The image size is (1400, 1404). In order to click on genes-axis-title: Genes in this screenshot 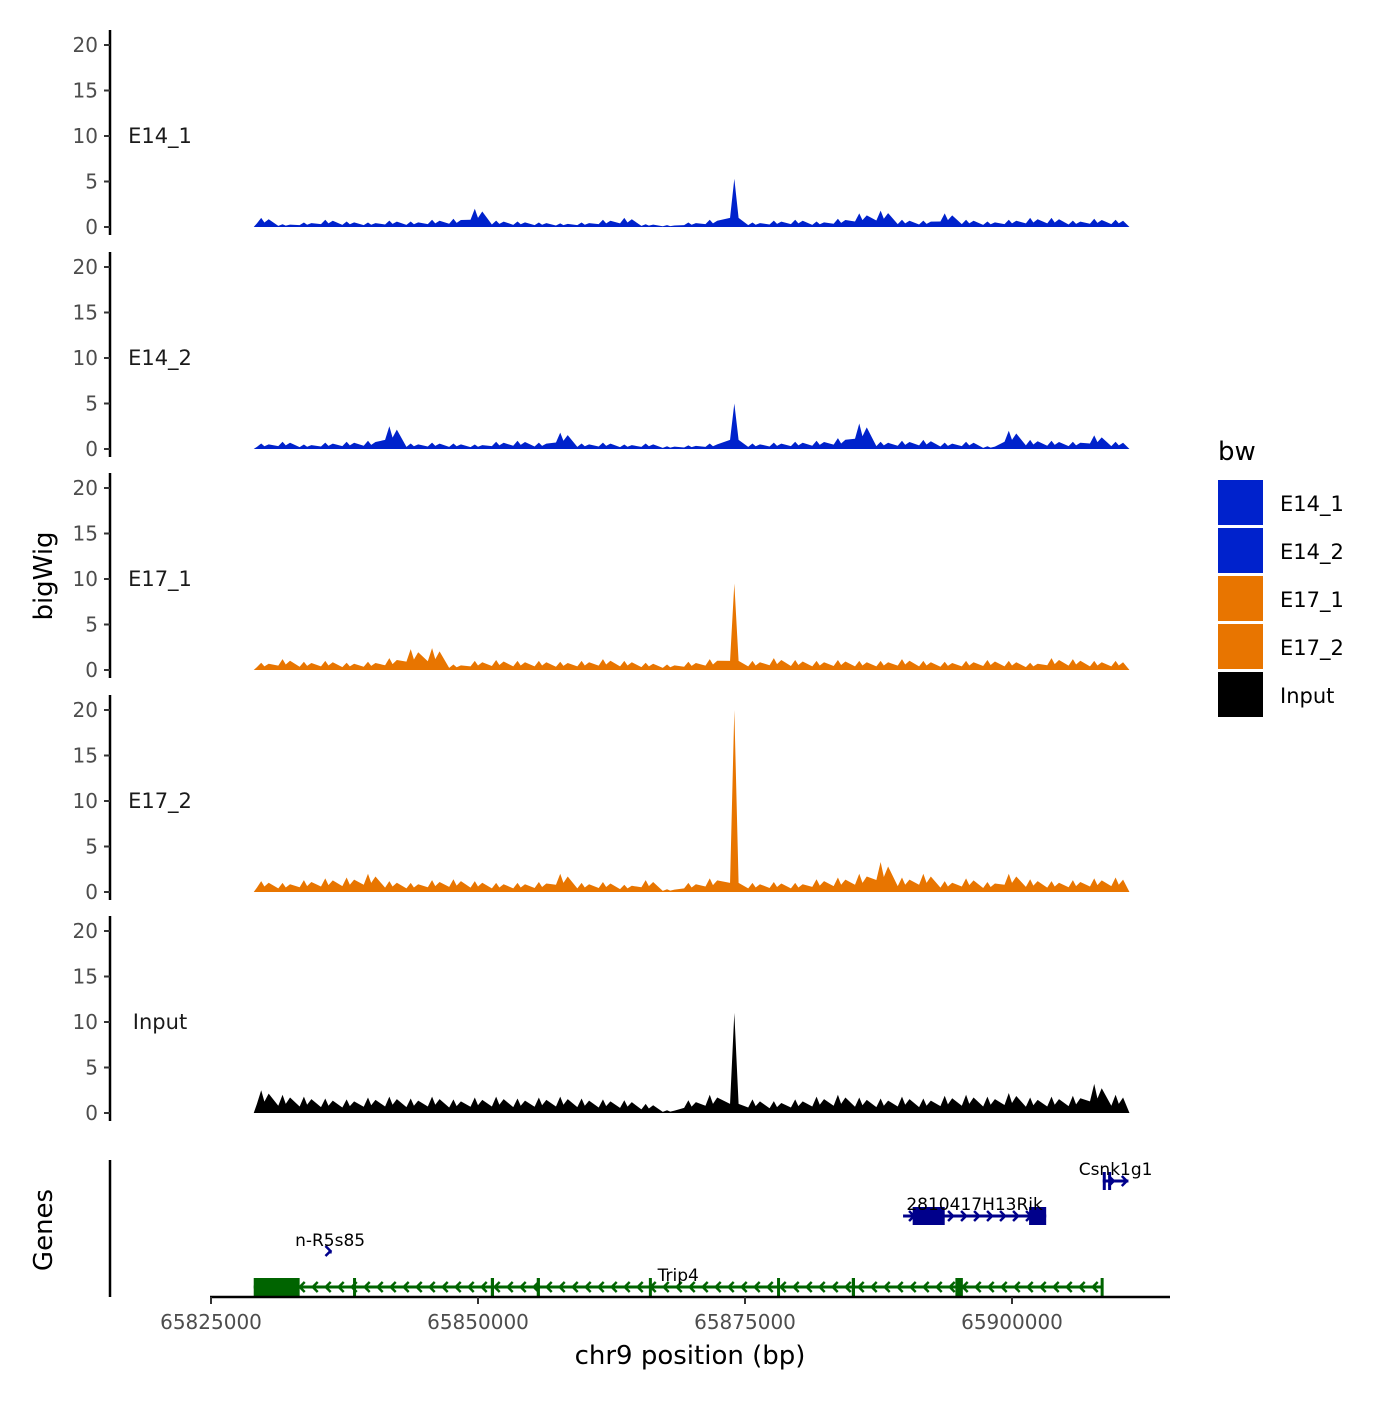, I will do `click(44, 1230)`.